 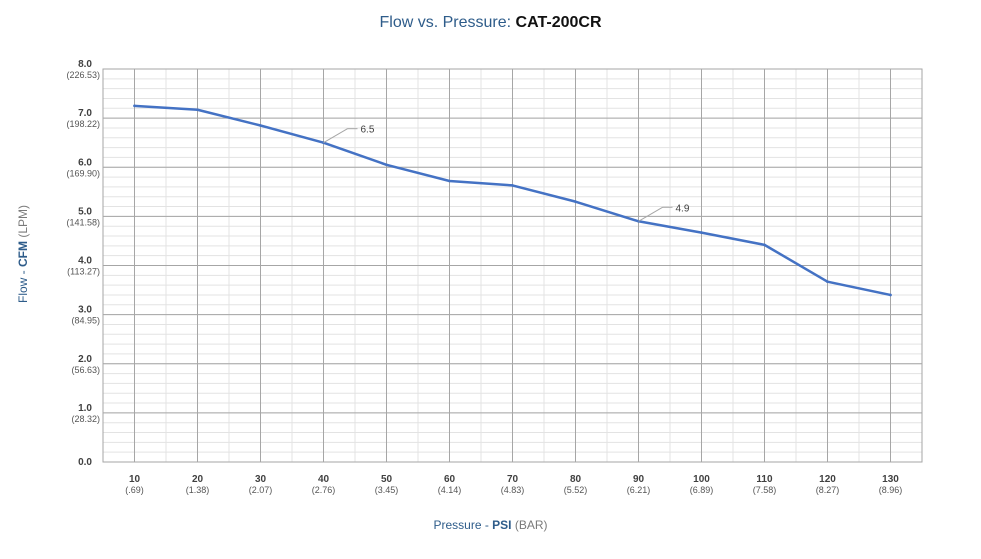 What do you see at coordinates (85, 261) in the screenshot?
I see `y-tick-label: 4.0` at bounding box center [85, 261].